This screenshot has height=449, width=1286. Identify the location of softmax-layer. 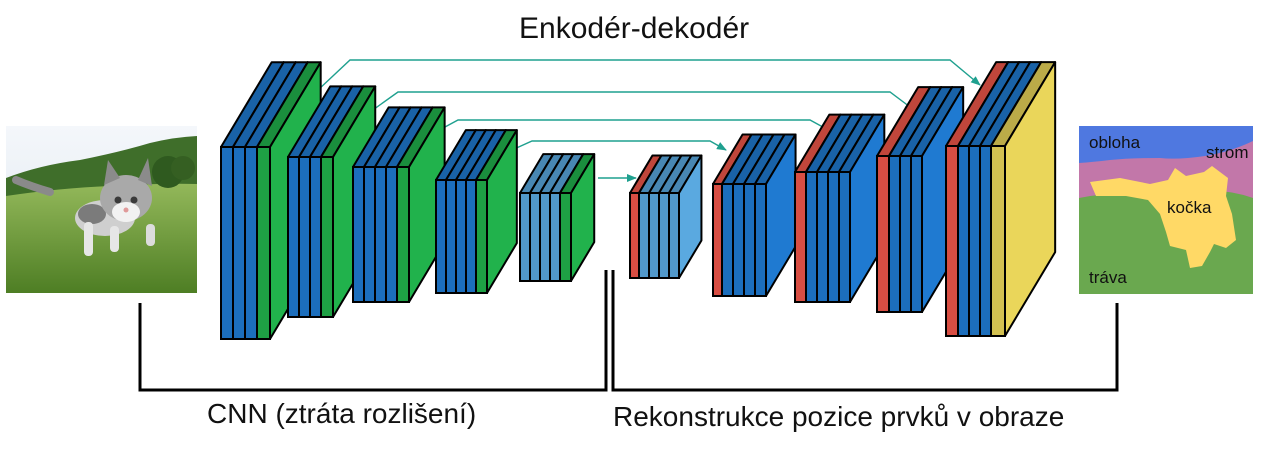
(1023, 199).